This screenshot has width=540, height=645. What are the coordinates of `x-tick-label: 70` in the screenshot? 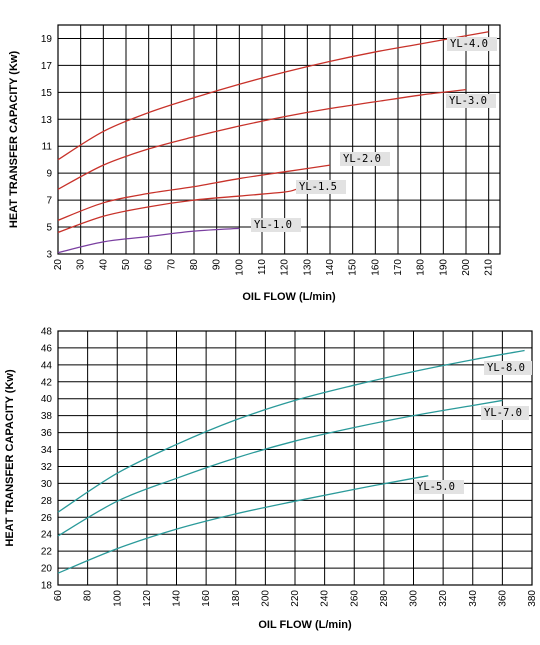 It's located at (171, 265).